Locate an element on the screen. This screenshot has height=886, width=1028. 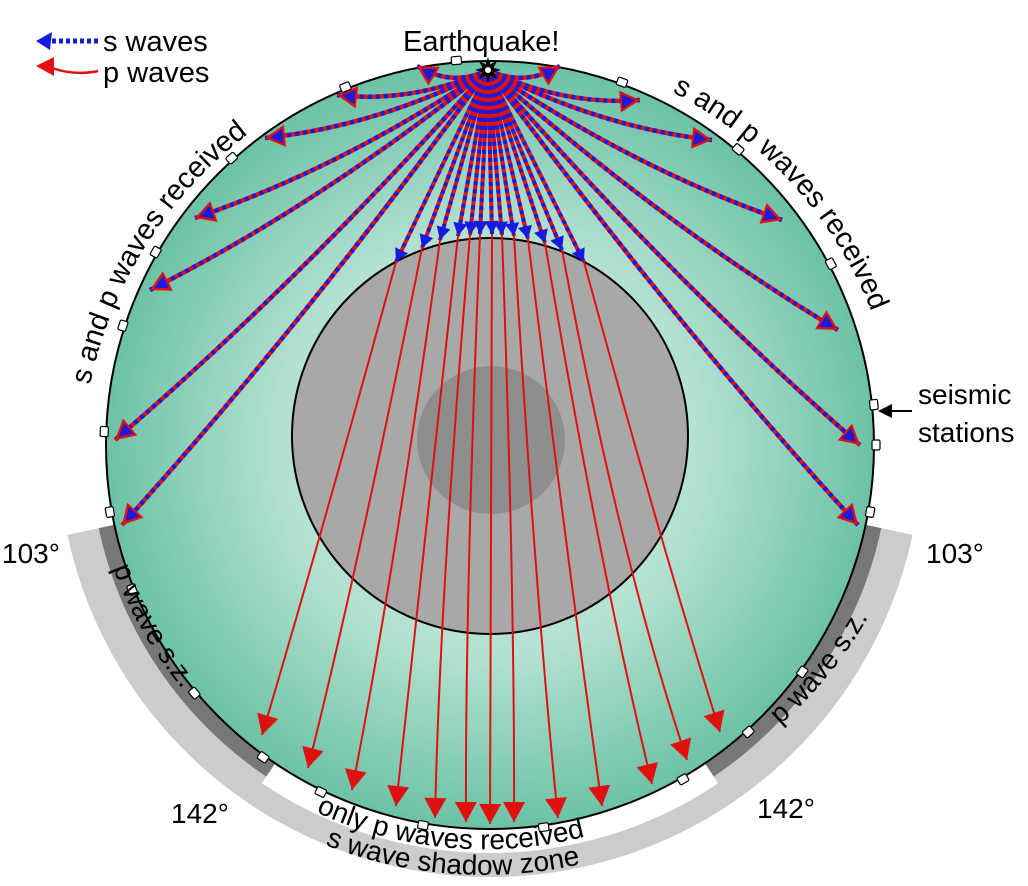
seismic-pointer-arrow-icon is located at coordinates (885, 411).